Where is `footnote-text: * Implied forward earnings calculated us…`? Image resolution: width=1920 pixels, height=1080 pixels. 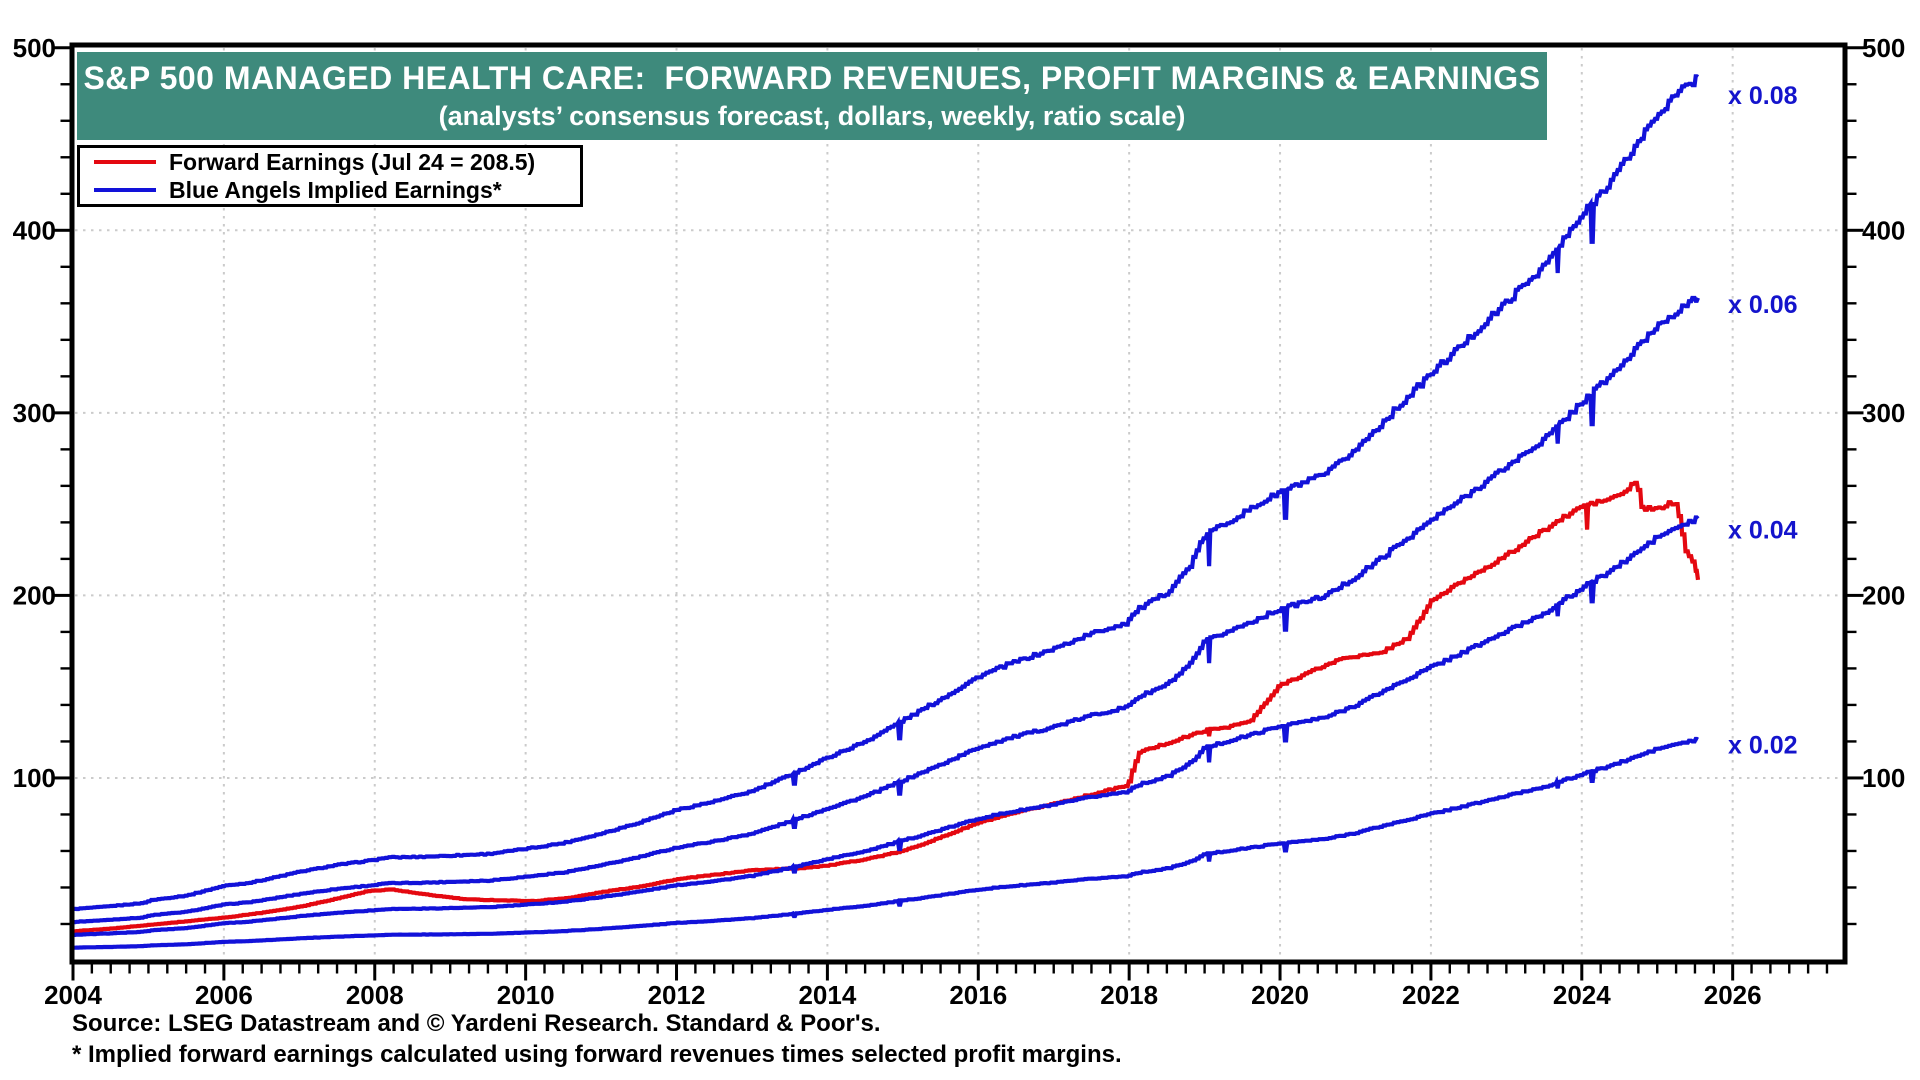
footnote-text: * Implied forward earnings calculated us… is located at coordinates (597, 1054).